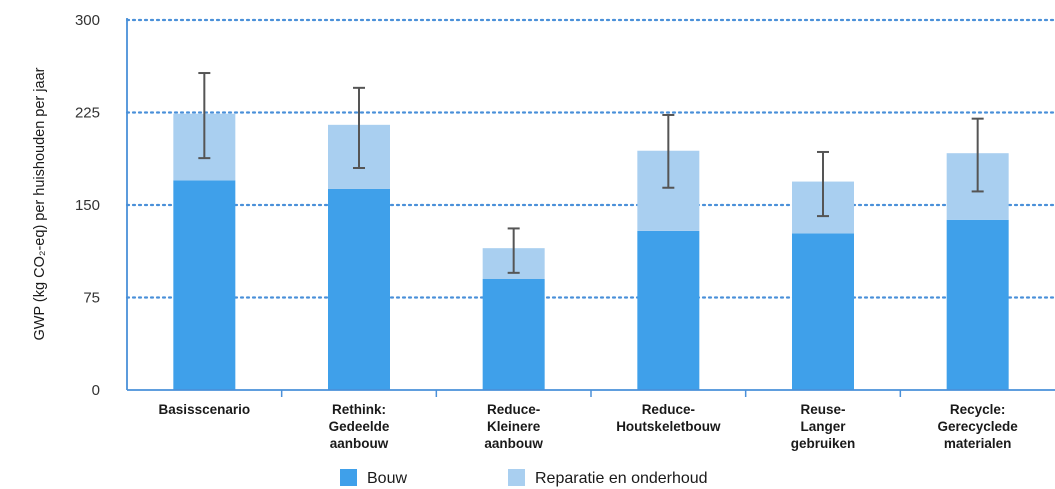 Image resolution: width=1055 pixels, height=489 pixels. I want to click on y-tick-label: 0, so click(96, 390).